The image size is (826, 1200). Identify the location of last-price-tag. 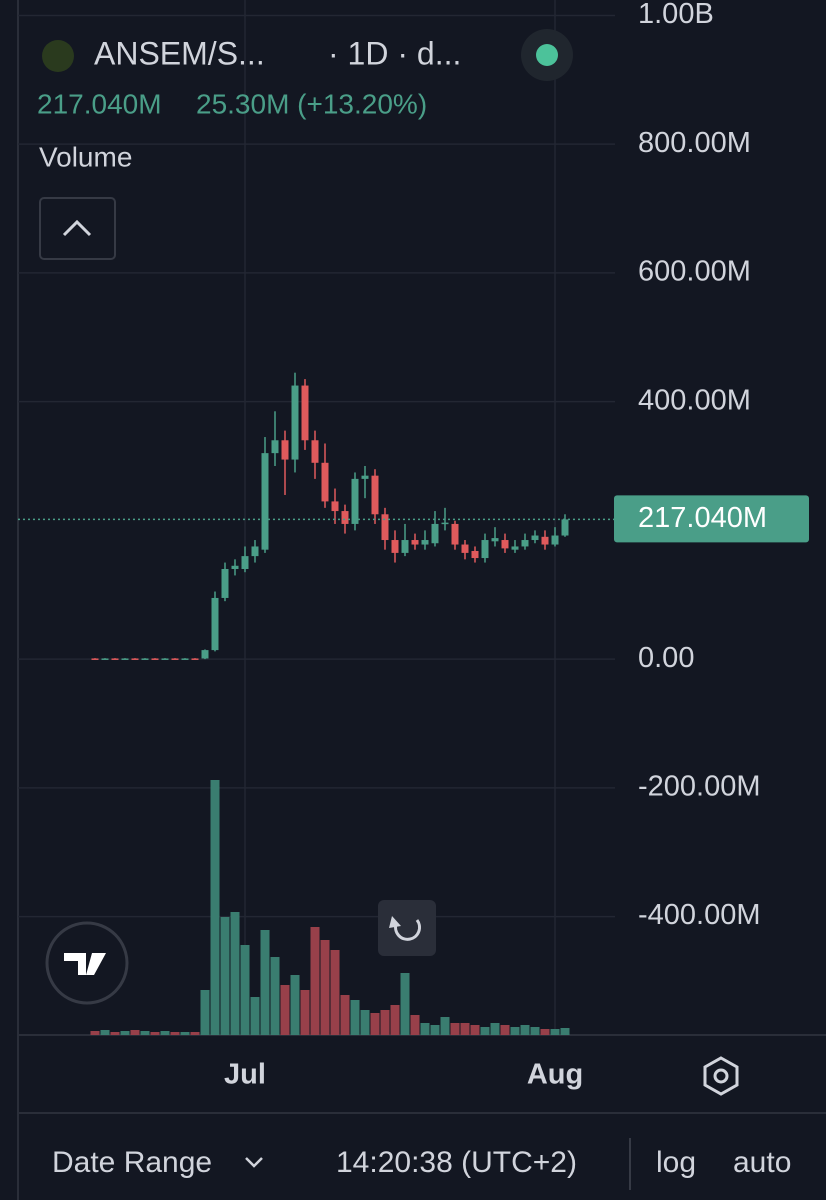
(711, 519).